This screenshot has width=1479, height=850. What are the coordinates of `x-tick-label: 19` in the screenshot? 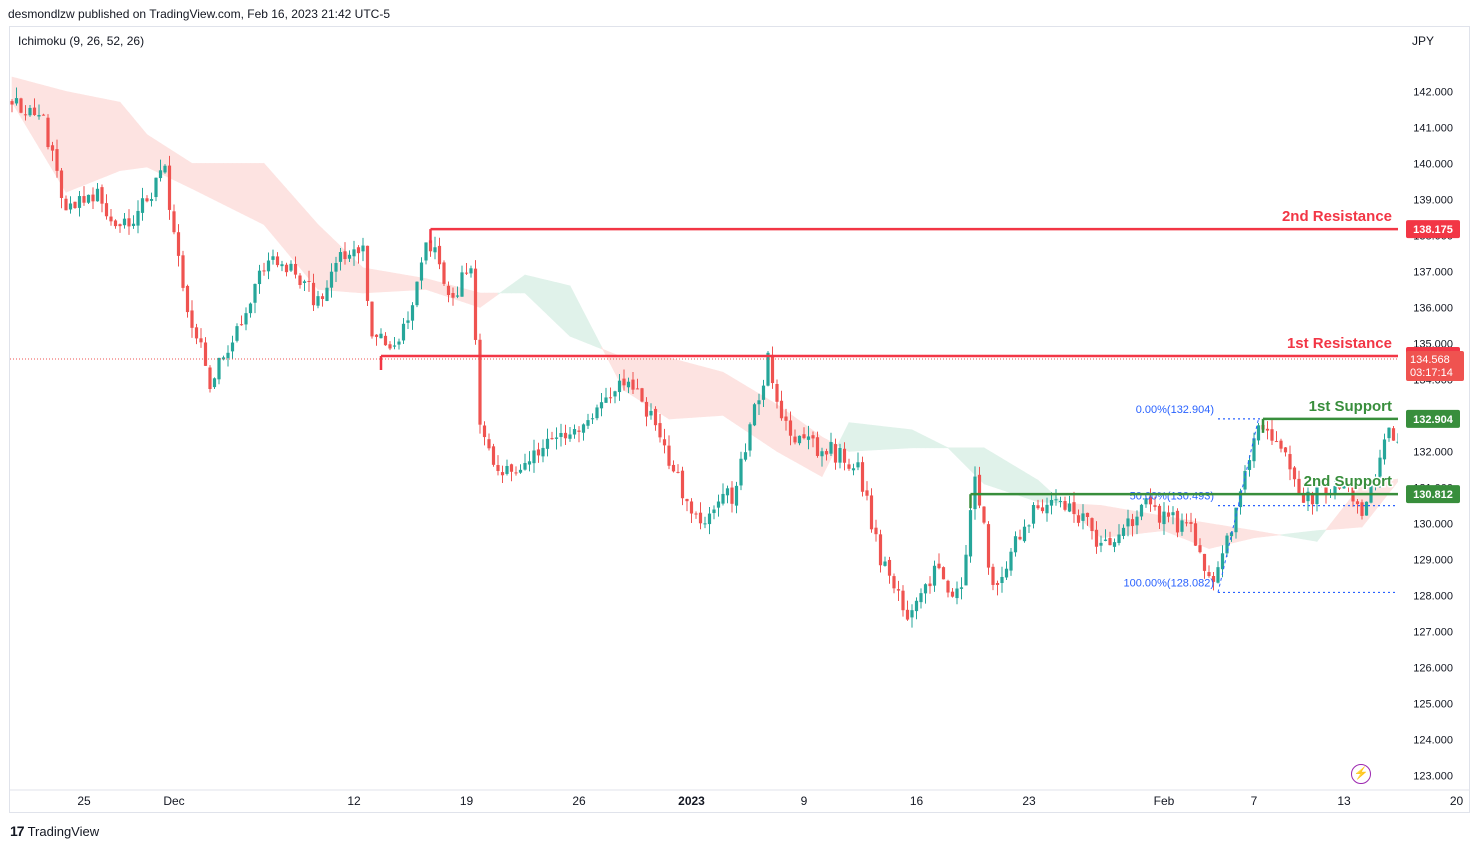 It's located at (467, 801).